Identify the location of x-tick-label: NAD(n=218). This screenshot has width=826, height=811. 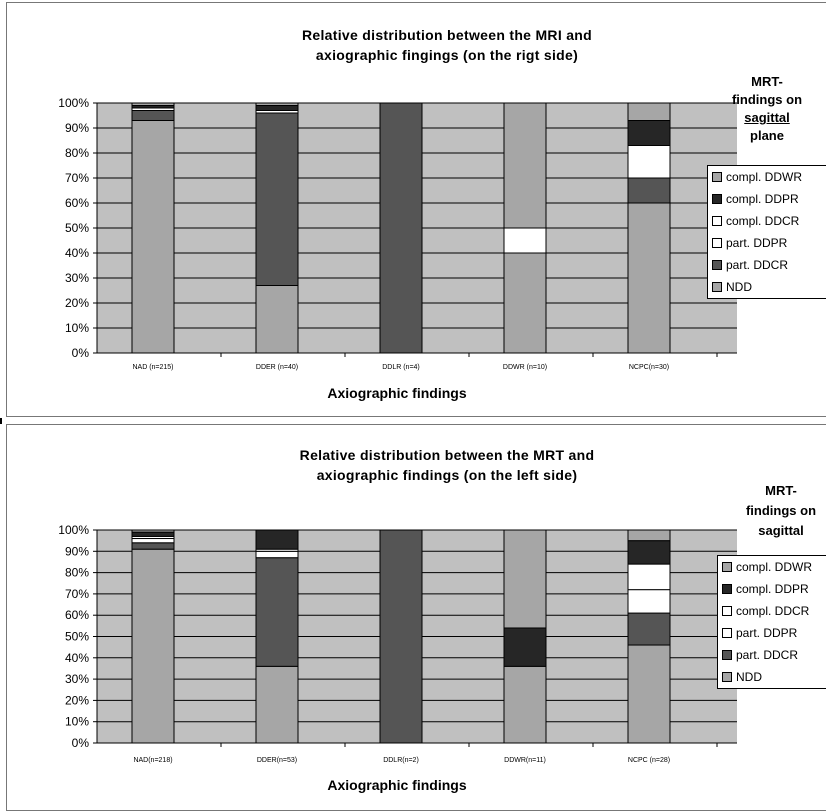
(152, 760).